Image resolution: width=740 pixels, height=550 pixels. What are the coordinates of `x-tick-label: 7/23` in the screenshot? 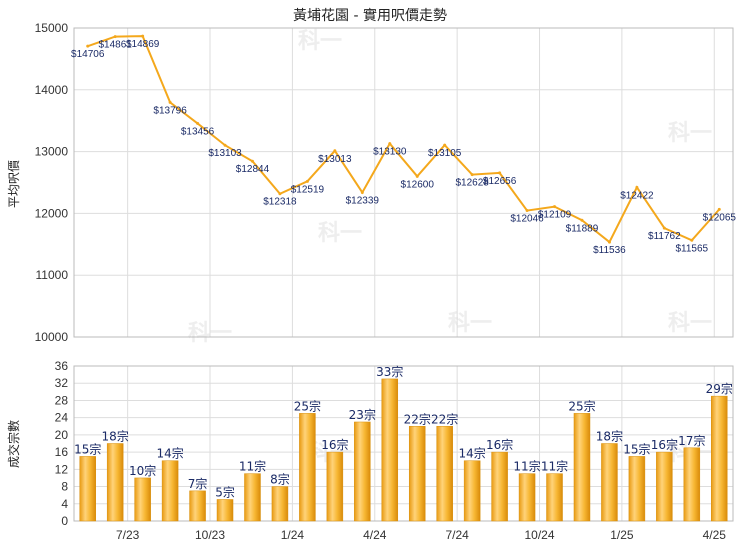 It's located at (128, 535).